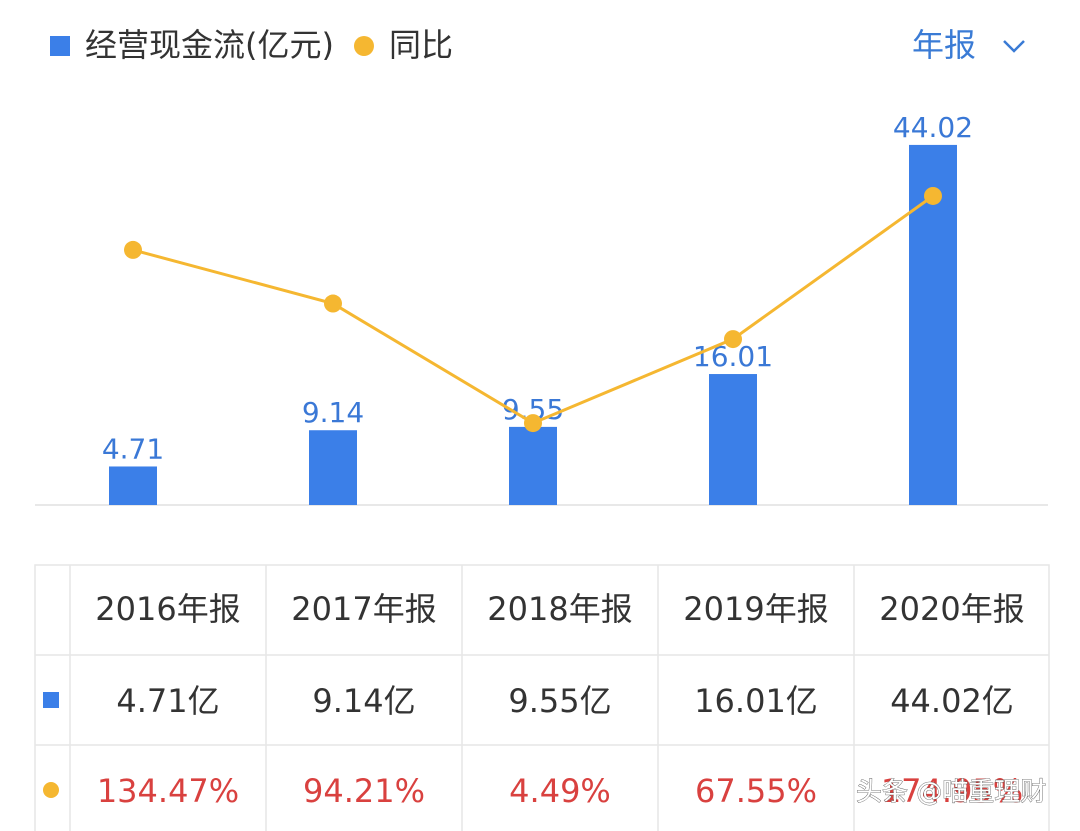 Image resolution: width=1080 pixels, height=831 pixels. Describe the element at coordinates (363, 609) in the screenshot. I see `table-header: 2017年报` at that location.